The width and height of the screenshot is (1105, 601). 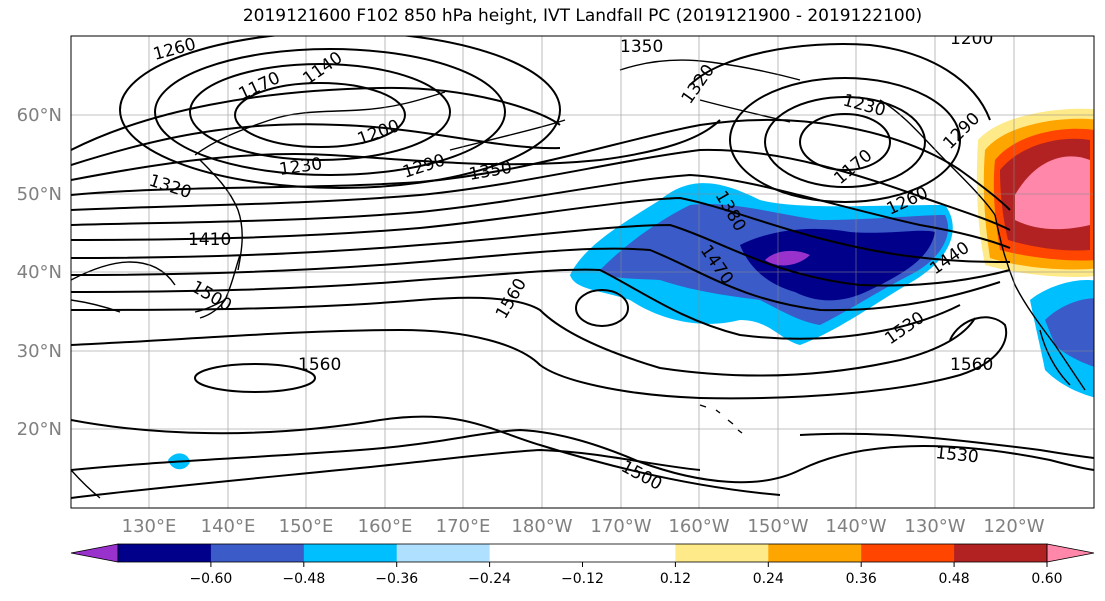 I want to click on lon-label: 140°E, so click(x=228, y=526).